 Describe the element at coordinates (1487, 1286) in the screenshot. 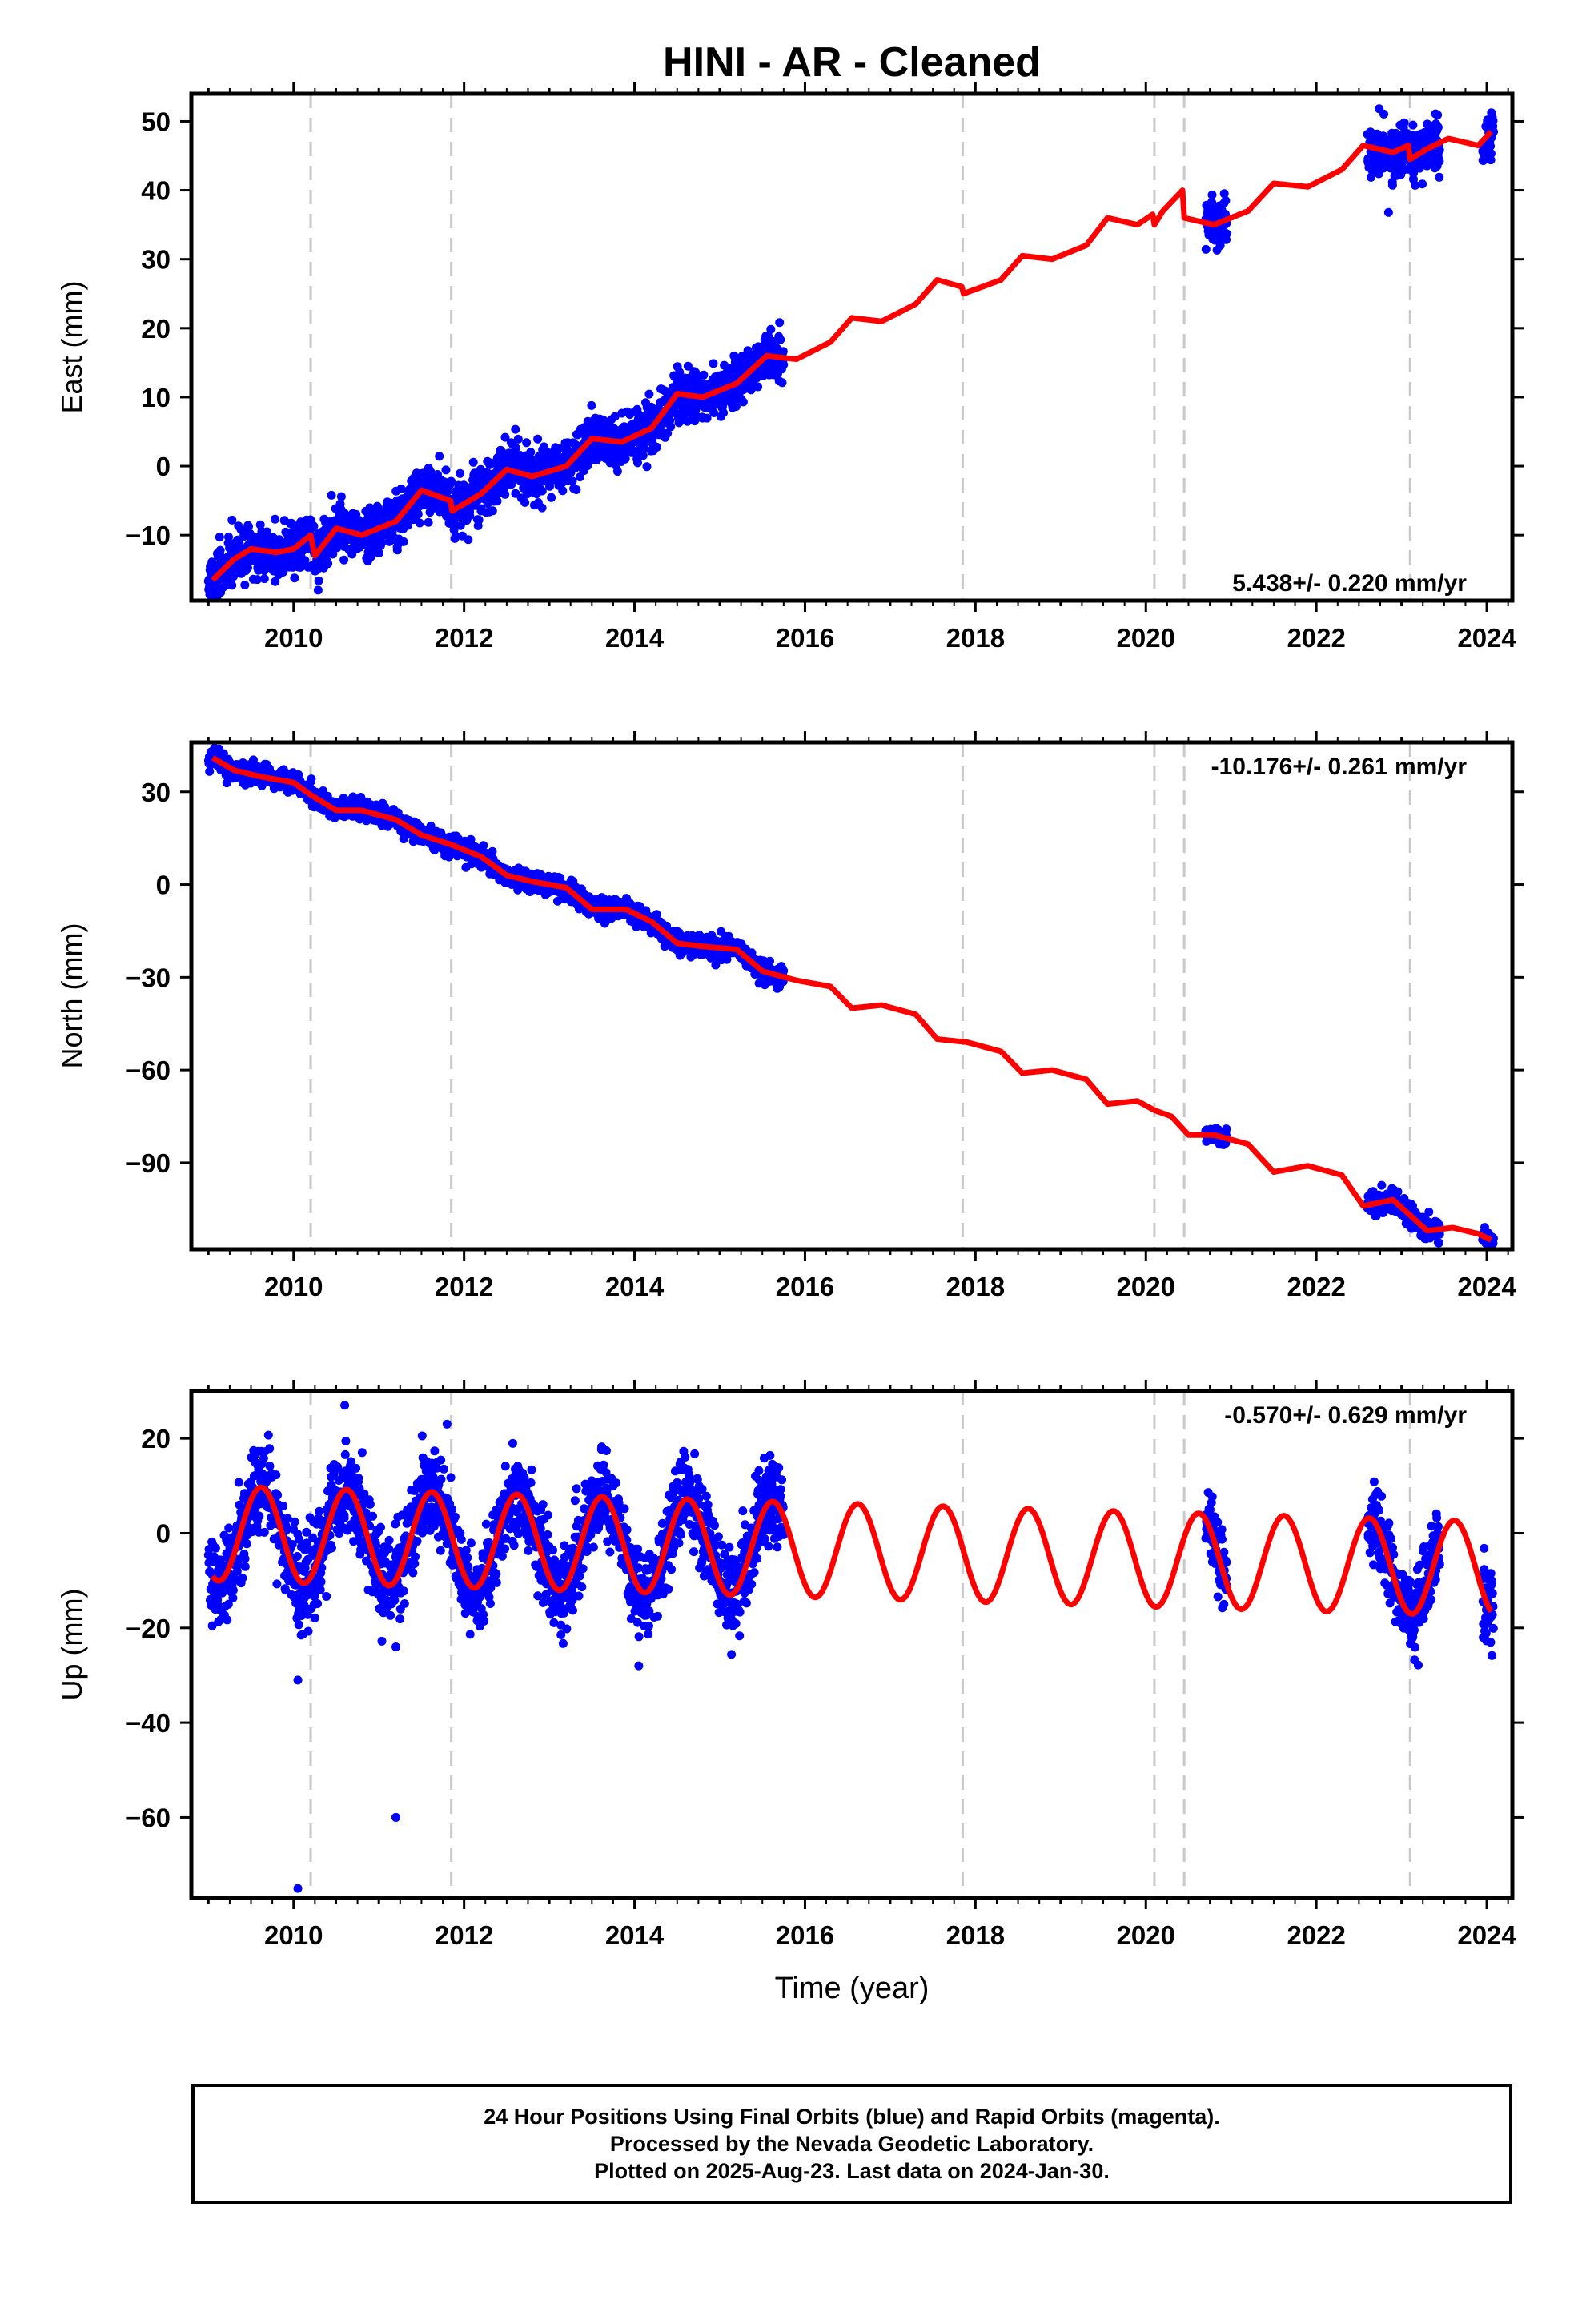

I see `x-tick-label: 2024` at that location.